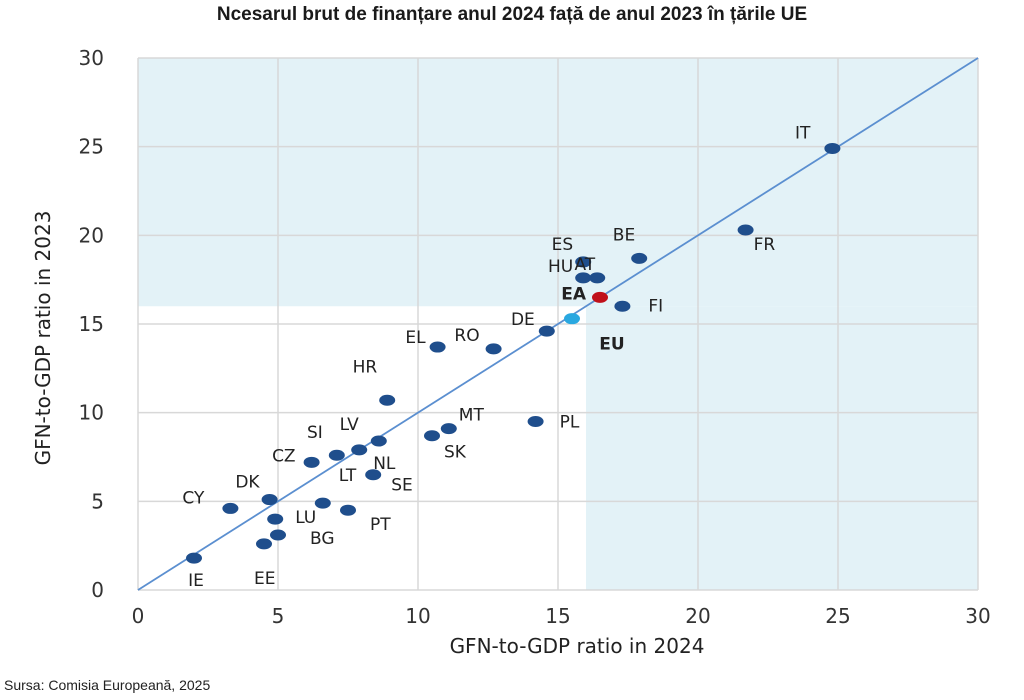 The width and height of the screenshot is (1024, 700). Describe the element at coordinates (535, 422) in the screenshot. I see `point-pl` at that location.